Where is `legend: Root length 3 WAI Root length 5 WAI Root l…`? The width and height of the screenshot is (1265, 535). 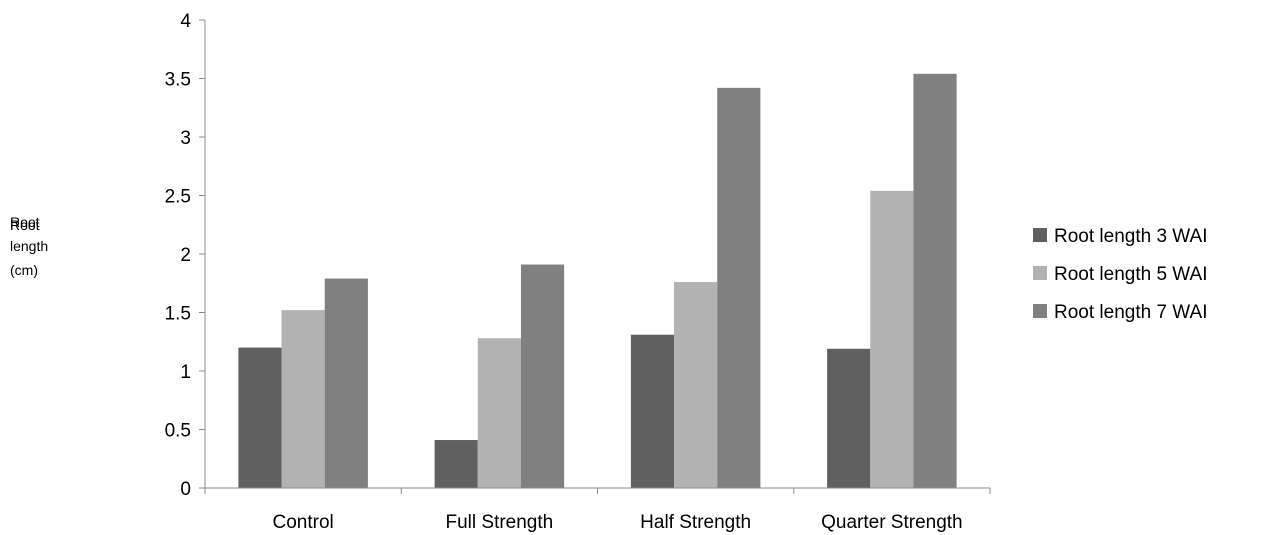 legend: Root length 3 WAI Root length 5 WAI Root l… is located at coordinates (1120, 274).